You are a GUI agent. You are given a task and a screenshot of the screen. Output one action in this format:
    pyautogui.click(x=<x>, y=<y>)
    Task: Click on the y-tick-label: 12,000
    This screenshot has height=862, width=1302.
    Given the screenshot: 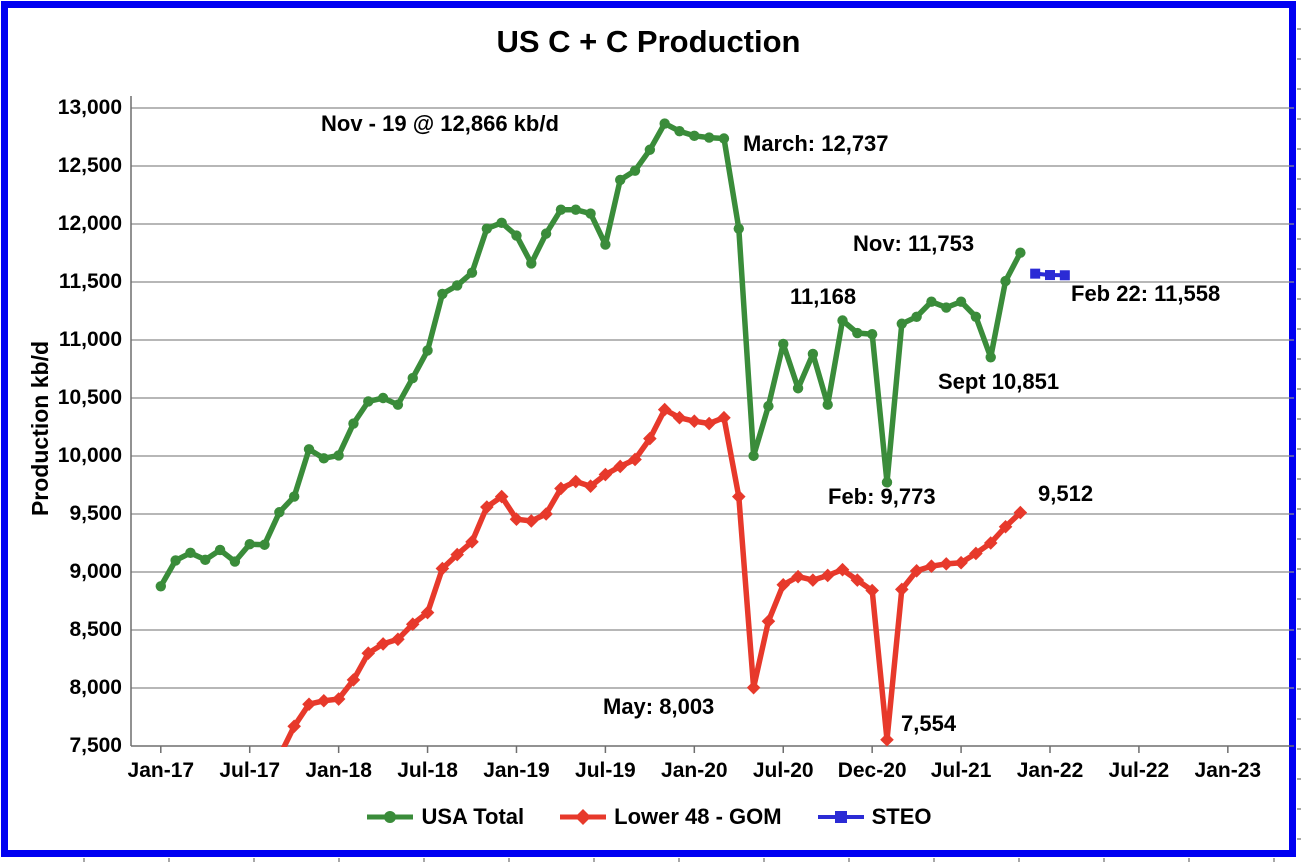 What is the action you would take?
    pyautogui.click(x=89, y=223)
    